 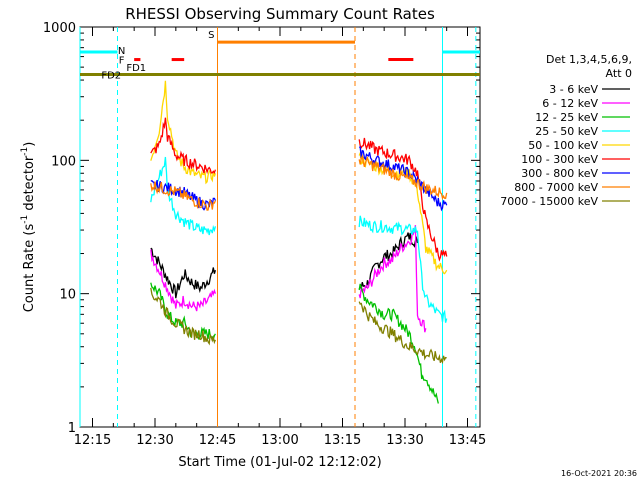 What do you see at coordinates (211, 35) in the screenshot?
I see `flag-label-s: S` at bounding box center [211, 35].